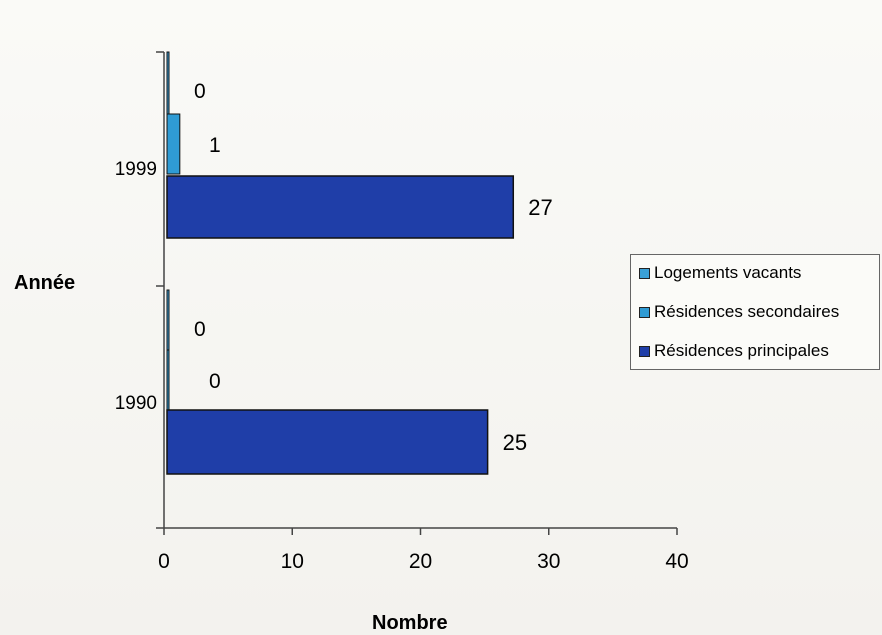 The image size is (882, 635). Describe the element at coordinates (200, 329) in the screenshot. I see `data-label-vacants-1990: 0` at that location.